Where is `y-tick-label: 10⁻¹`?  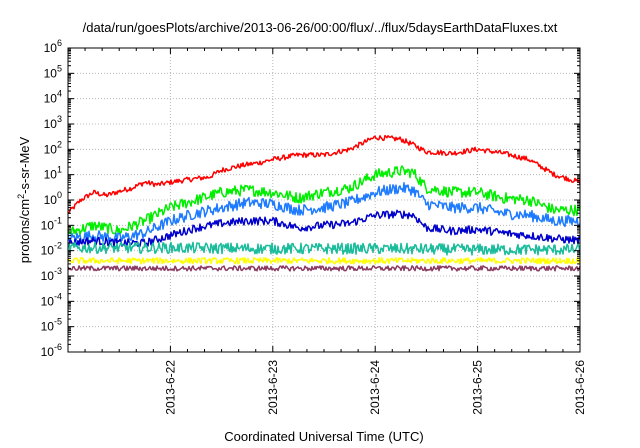 y-tick-label: 10⁻¹ is located at coordinates (51, 223).